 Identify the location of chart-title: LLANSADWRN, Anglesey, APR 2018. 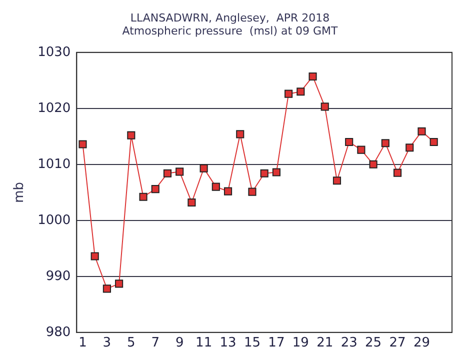
(230, 17).